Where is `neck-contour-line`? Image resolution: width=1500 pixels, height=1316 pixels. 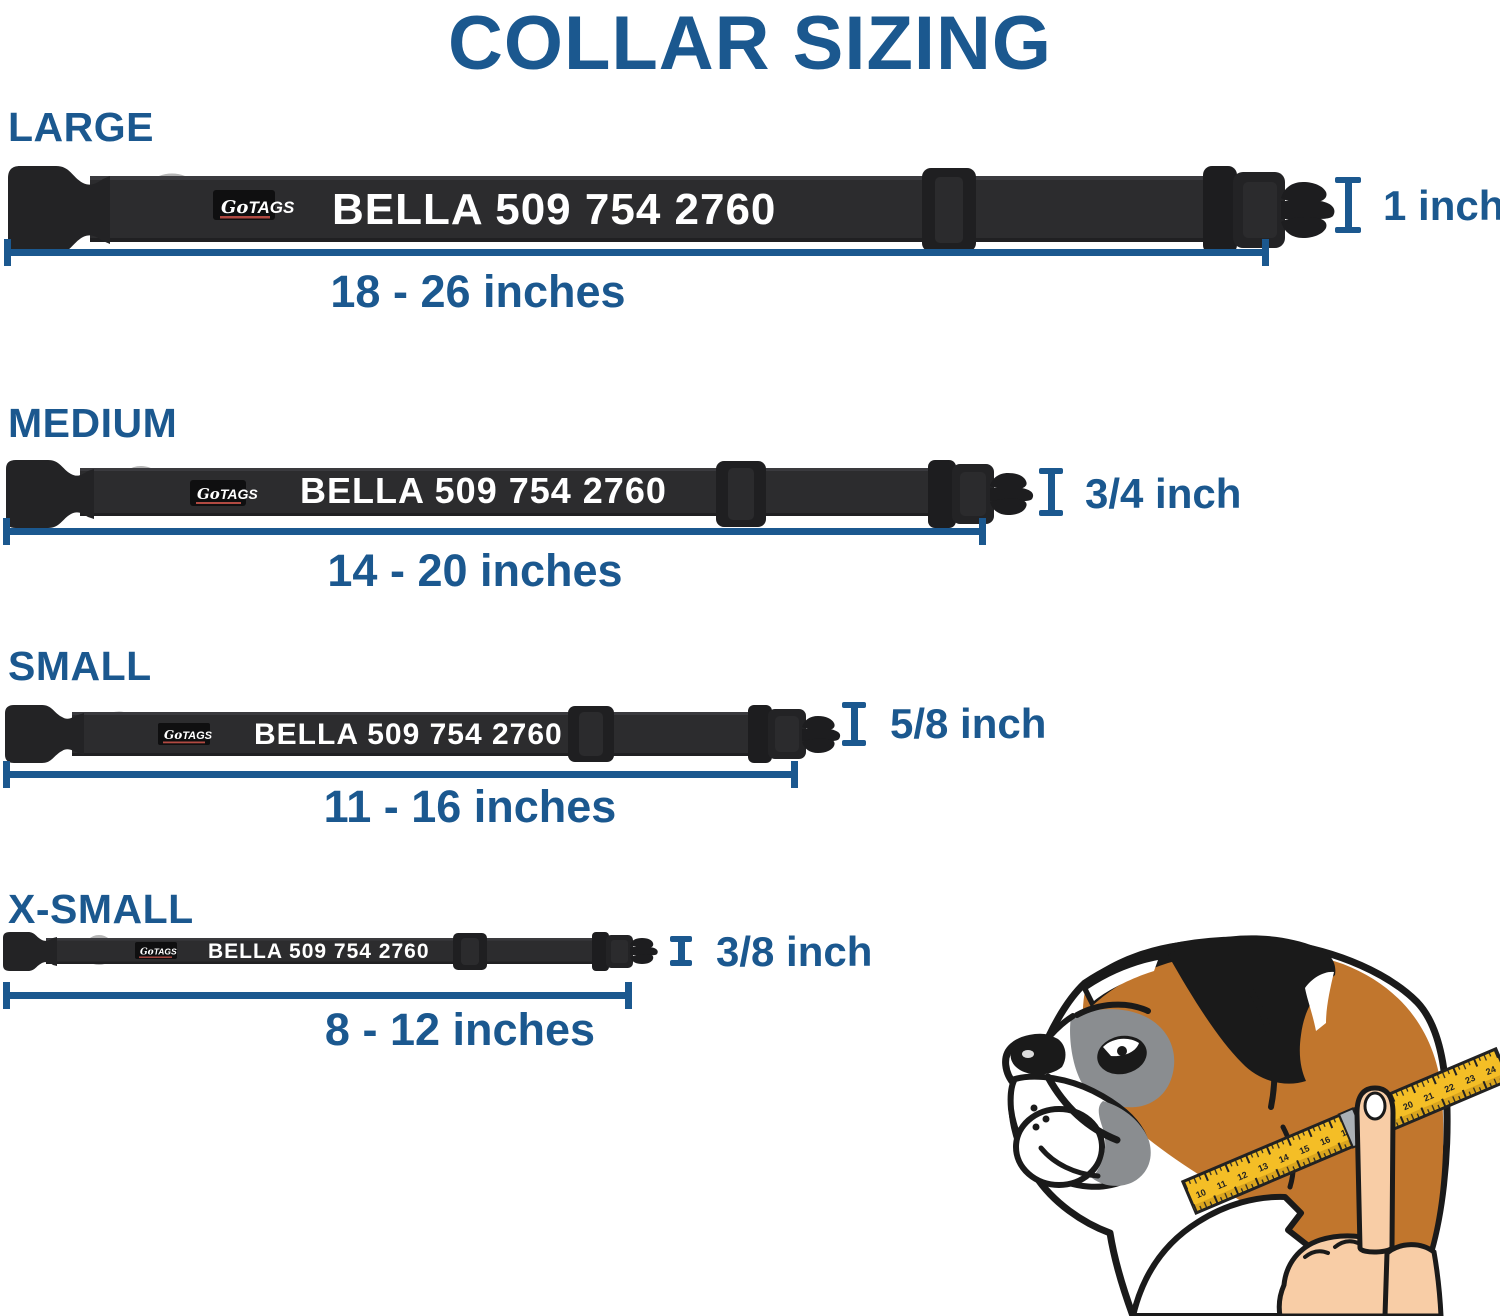 neck-contour-line is located at coordinates (1263, 1049).